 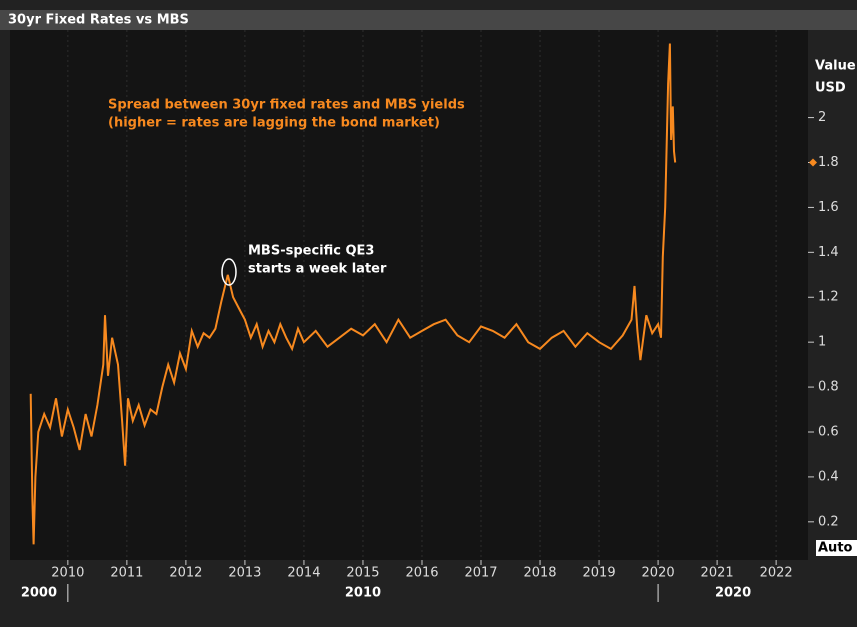 What do you see at coordinates (311, 251) in the screenshot?
I see `annotation: MBS-specific QE3` at bounding box center [311, 251].